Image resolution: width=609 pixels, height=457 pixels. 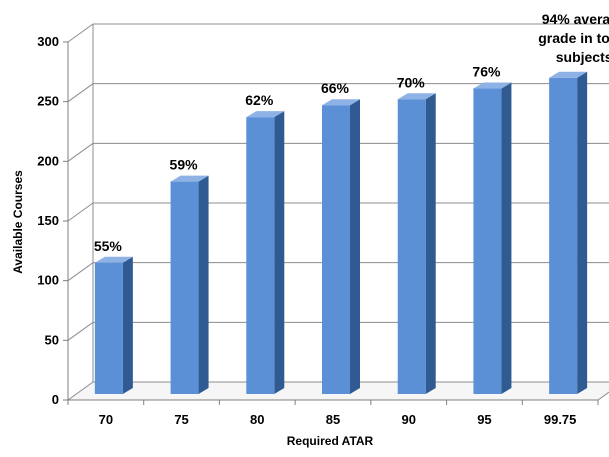 I want to click on y-tick-label: 100, so click(x=48, y=280).